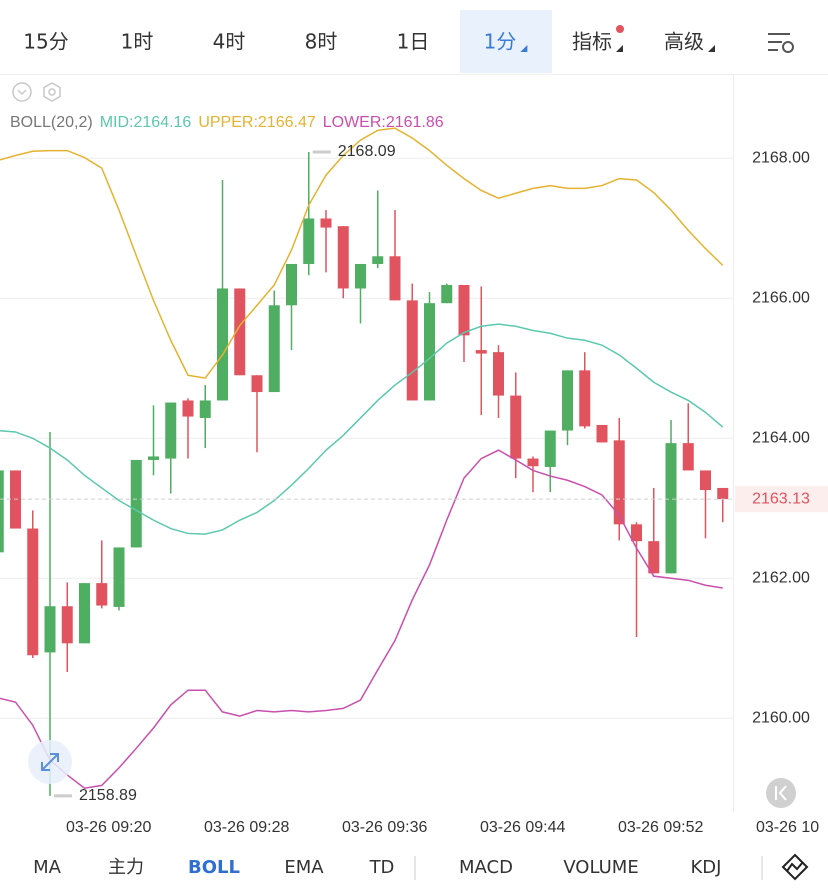 The height and width of the screenshot is (892, 828). Describe the element at coordinates (781, 793) in the screenshot. I see `latest-button` at that location.